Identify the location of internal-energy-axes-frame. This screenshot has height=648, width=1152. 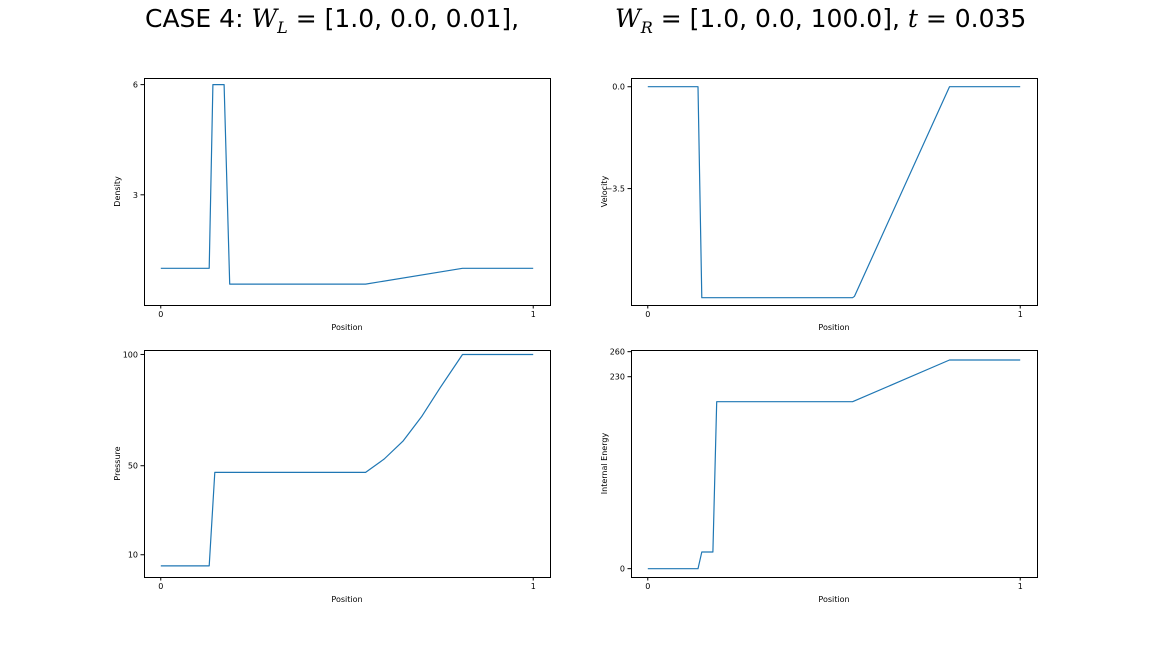
(834, 464).